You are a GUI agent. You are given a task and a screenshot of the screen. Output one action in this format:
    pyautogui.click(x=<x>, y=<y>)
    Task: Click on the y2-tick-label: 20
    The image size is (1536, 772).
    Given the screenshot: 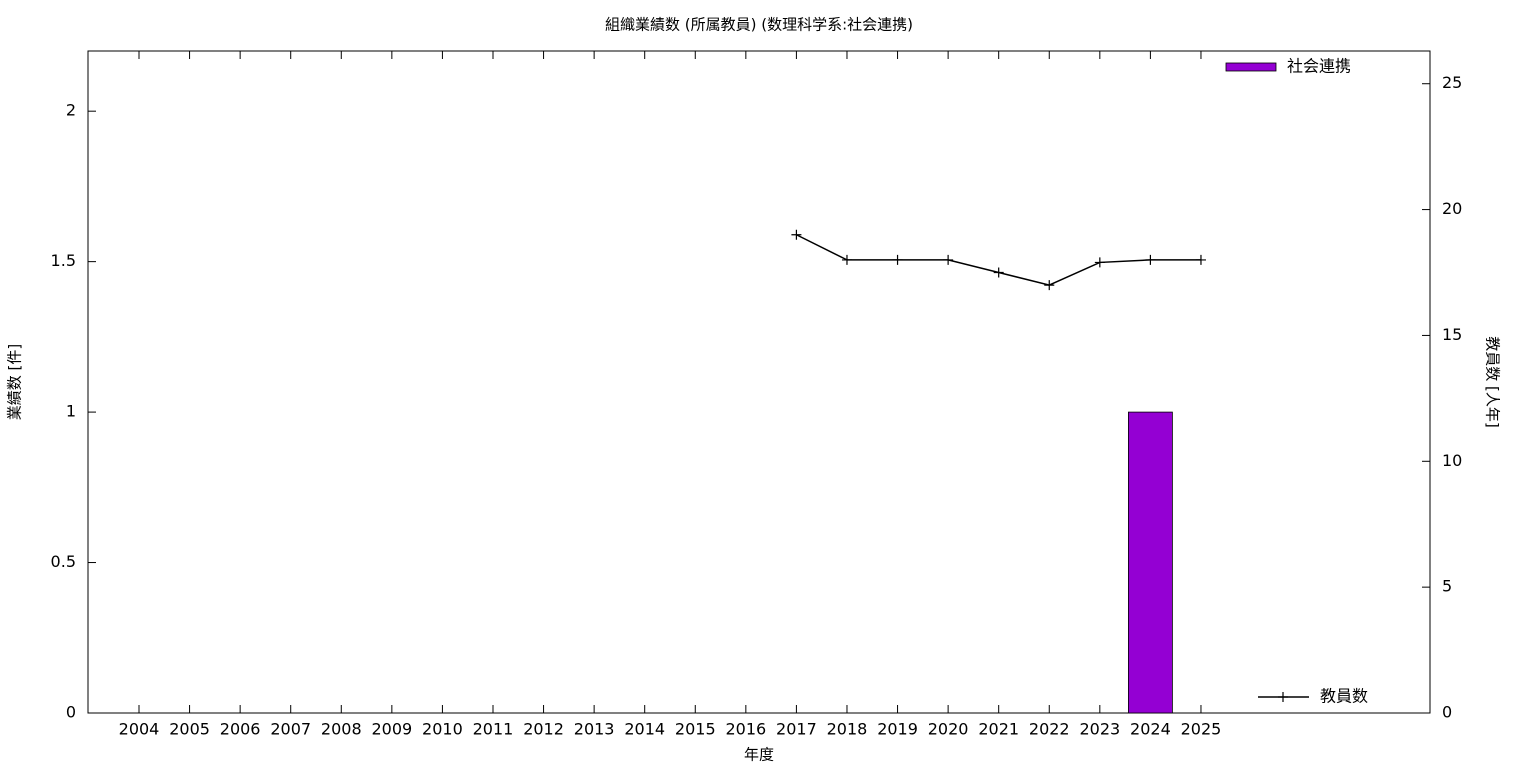 What is the action you would take?
    pyautogui.click(x=1452, y=208)
    